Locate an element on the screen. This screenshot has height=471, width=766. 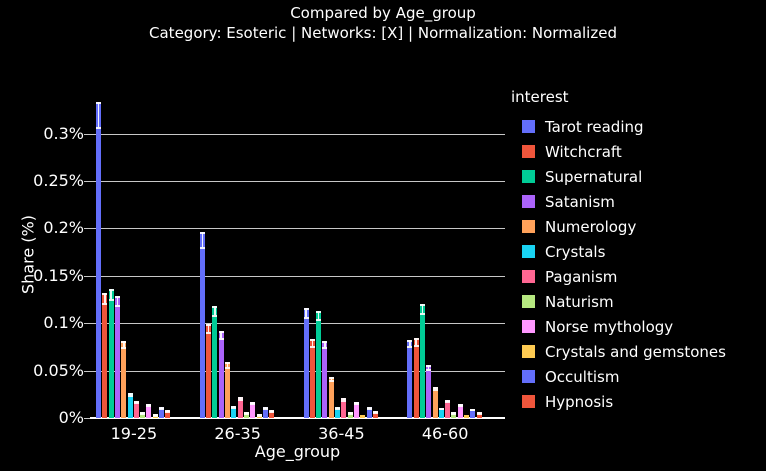
legend-item-numerology: Numerology is located at coordinates (636, 226).